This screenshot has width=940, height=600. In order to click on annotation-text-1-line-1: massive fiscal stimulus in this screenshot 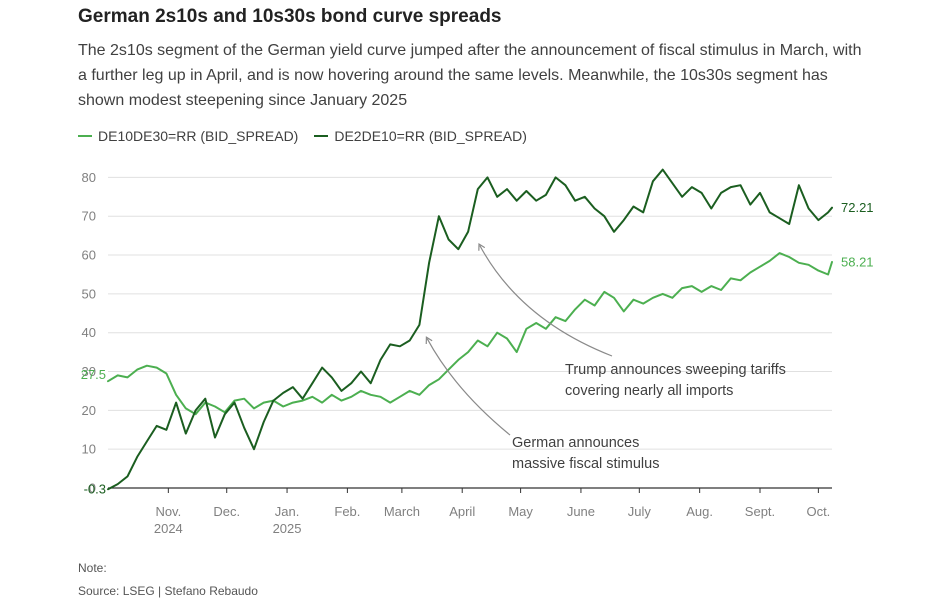, I will do `click(585, 464)`.